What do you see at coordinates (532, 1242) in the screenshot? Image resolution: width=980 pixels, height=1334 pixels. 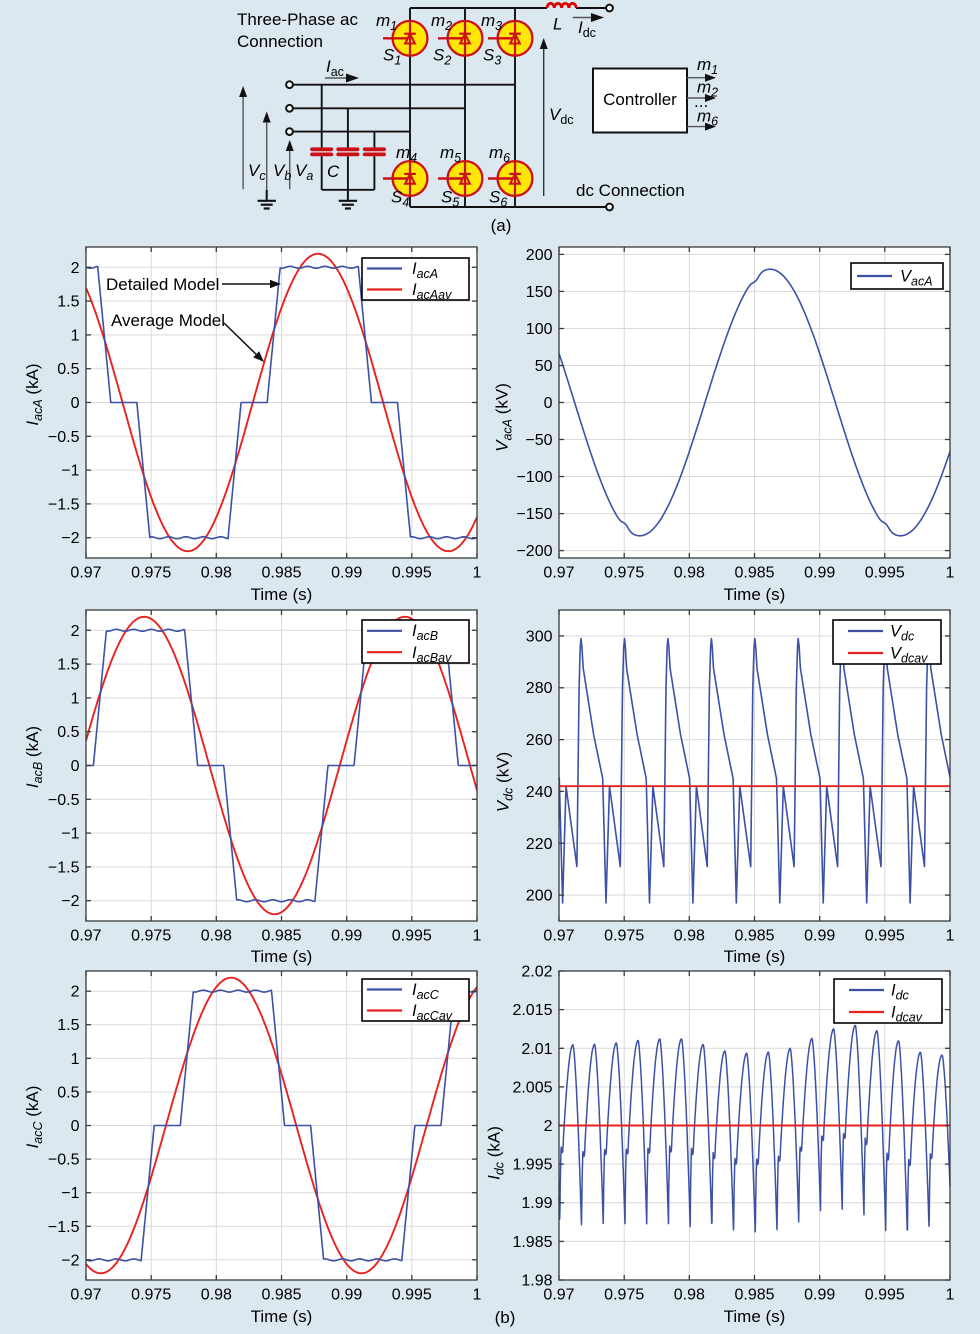 I see `svg-text: 1.985` at bounding box center [532, 1242].